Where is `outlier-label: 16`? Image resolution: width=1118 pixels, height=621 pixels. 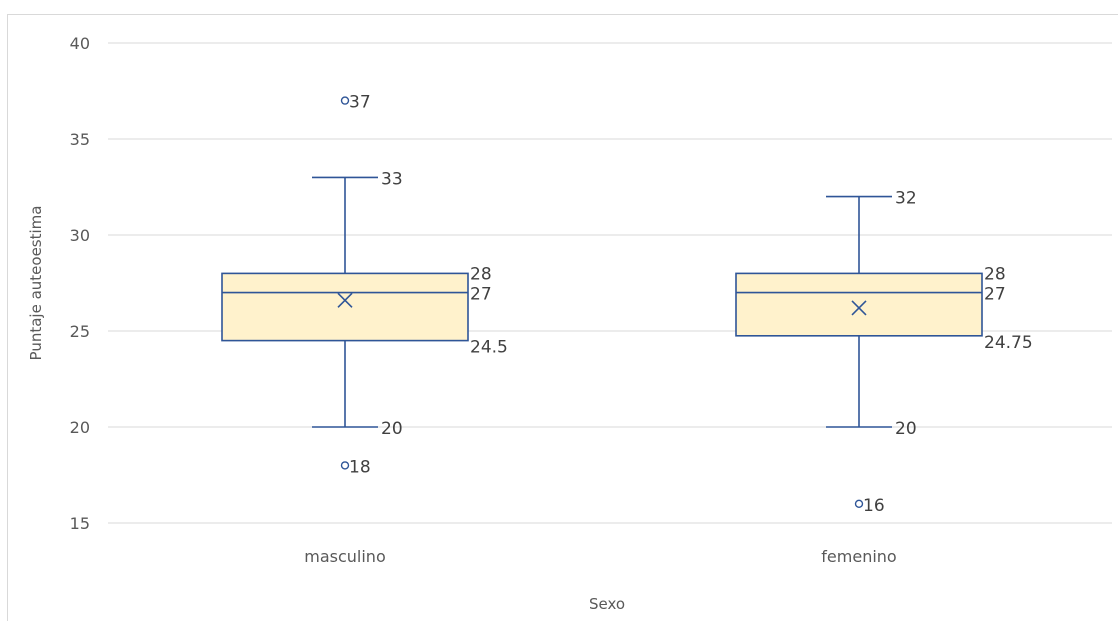 outlier-label: 16 is located at coordinates (874, 506).